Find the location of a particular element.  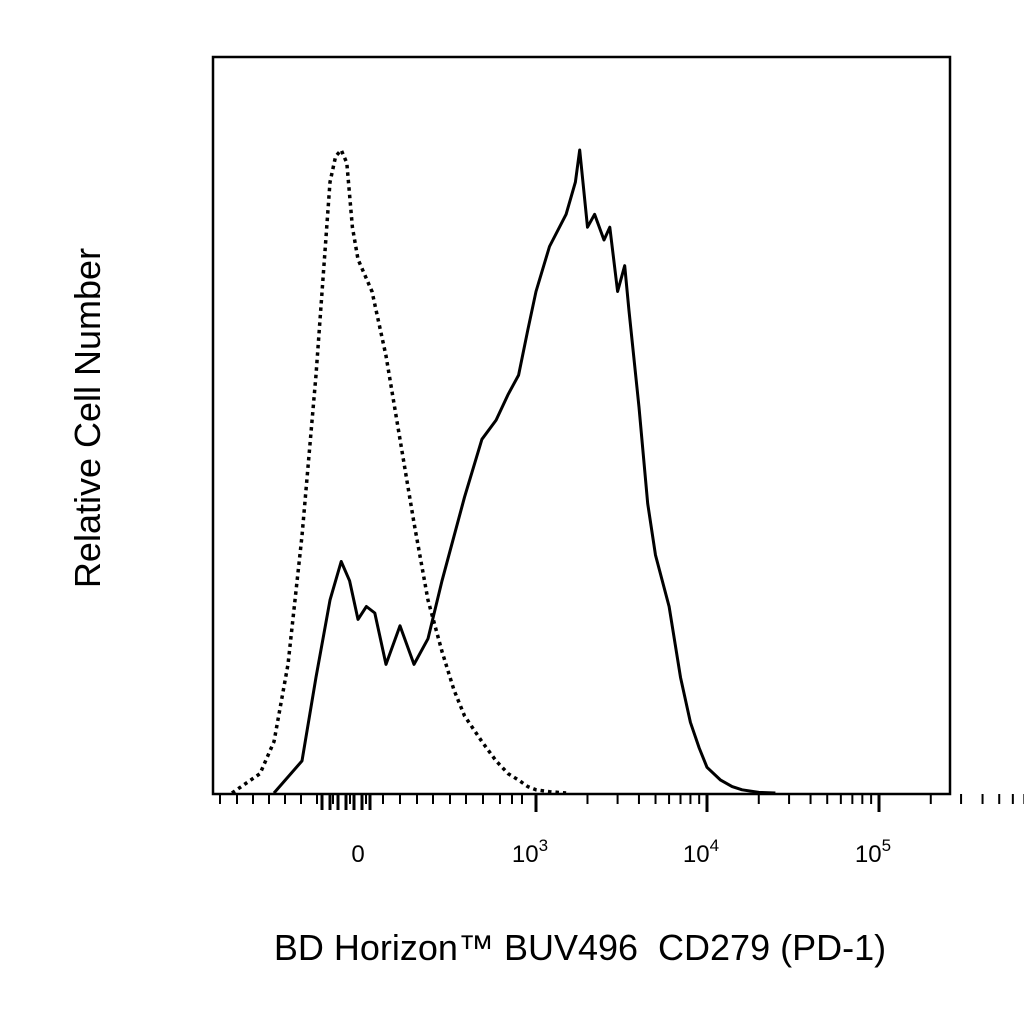

x-axis-ticks is located at coordinates (621, 803).